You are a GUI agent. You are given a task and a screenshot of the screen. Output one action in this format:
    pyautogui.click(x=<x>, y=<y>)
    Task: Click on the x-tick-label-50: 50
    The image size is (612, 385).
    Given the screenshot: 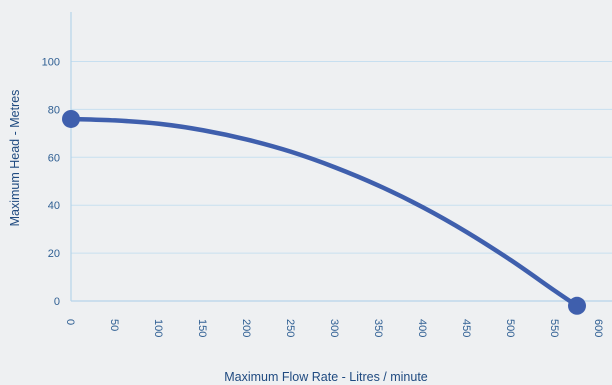 What is the action you would take?
    pyautogui.click(x=114, y=325)
    